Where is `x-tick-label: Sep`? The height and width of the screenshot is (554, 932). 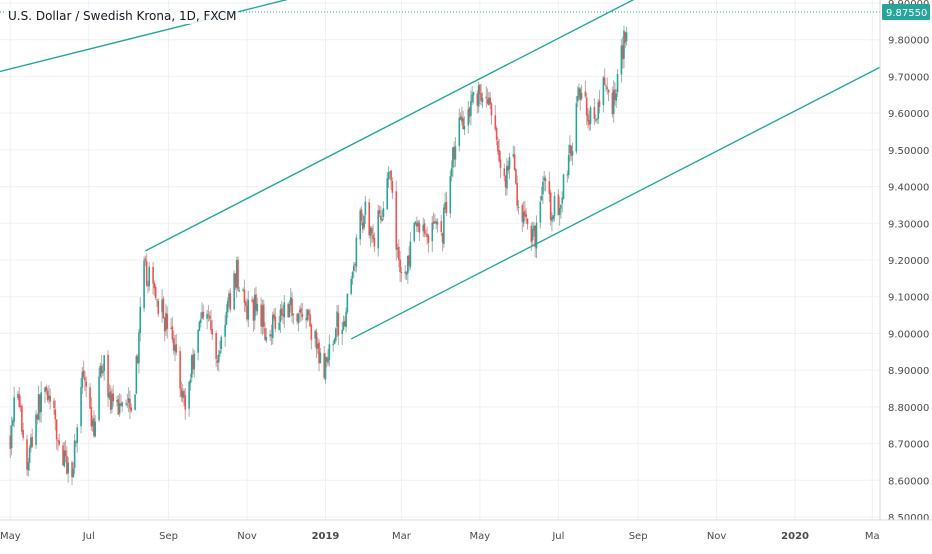
x-tick-label: Sep is located at coordinates (168, 536).